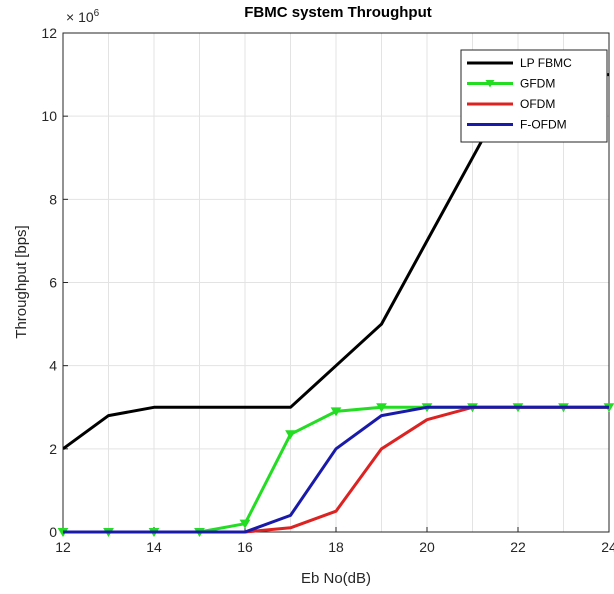 This screenshot has width=614, height=594. What do you see at coordinates (546, 63) in the screenshot?
I see `legend-label-lp-fbmc: LP FBMC` at bounding box center [546, 63].